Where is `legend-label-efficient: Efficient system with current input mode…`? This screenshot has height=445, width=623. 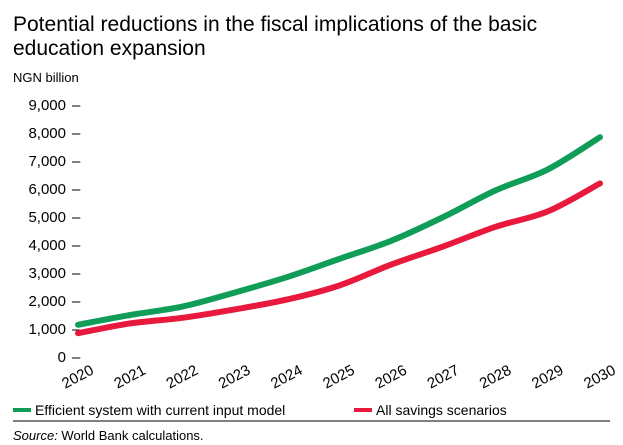 legend-label-efficient: Efficient system with current input mode… is located at coordinates (160, 410).